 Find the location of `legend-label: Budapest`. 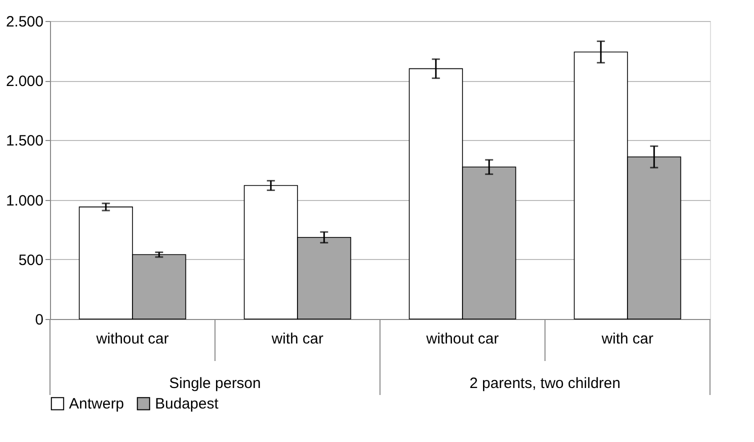

legend-label: Budapest is located at coordinates (187, 404).